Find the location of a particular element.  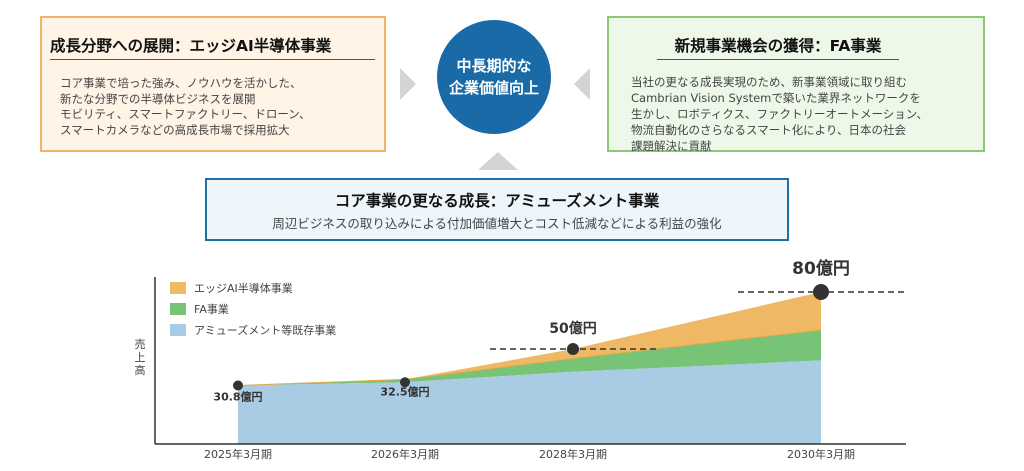

fa-line: 物流自動化のさらなるスマート化により、日本の社会 is located at coordinates (768, 130).